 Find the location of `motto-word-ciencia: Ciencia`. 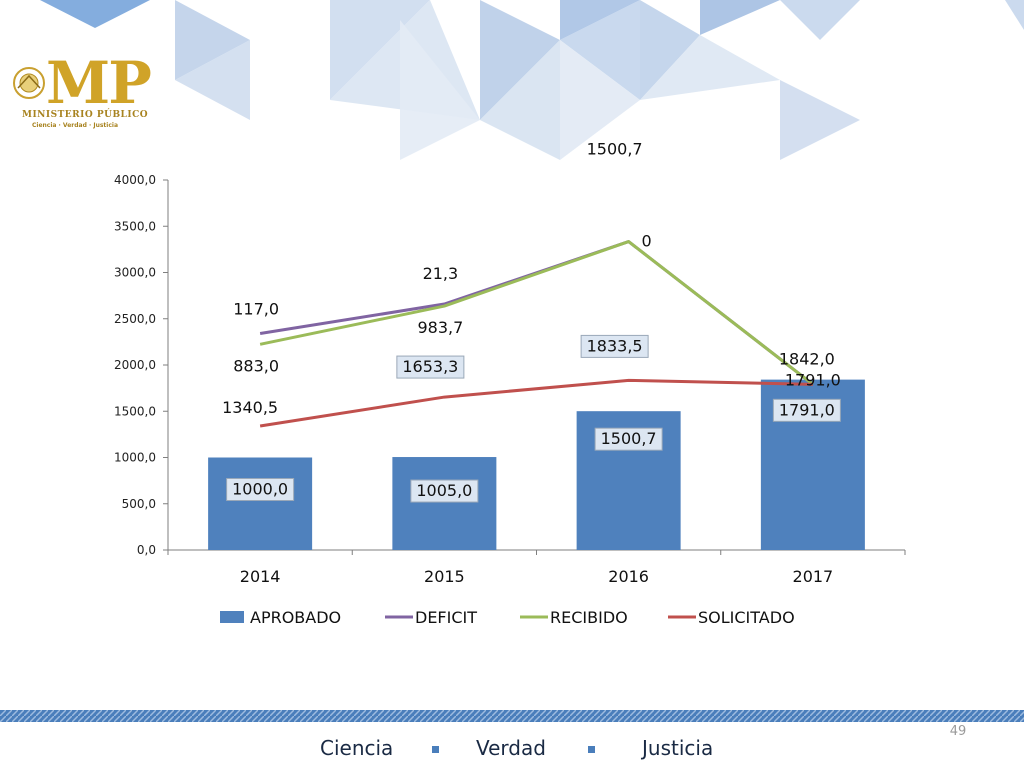

motto-word-ciencia: Ciencia is located at coordinates (357, 748).